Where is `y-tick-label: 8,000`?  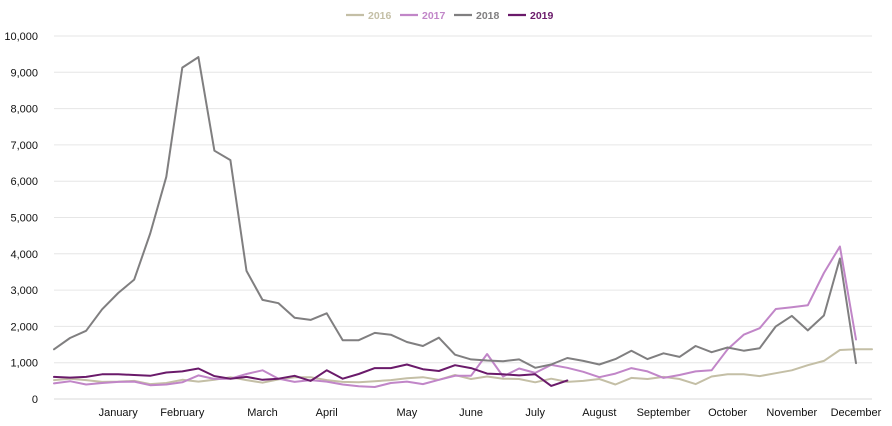 y-tick-label: 8,000 is located at coordinates (24, 110).